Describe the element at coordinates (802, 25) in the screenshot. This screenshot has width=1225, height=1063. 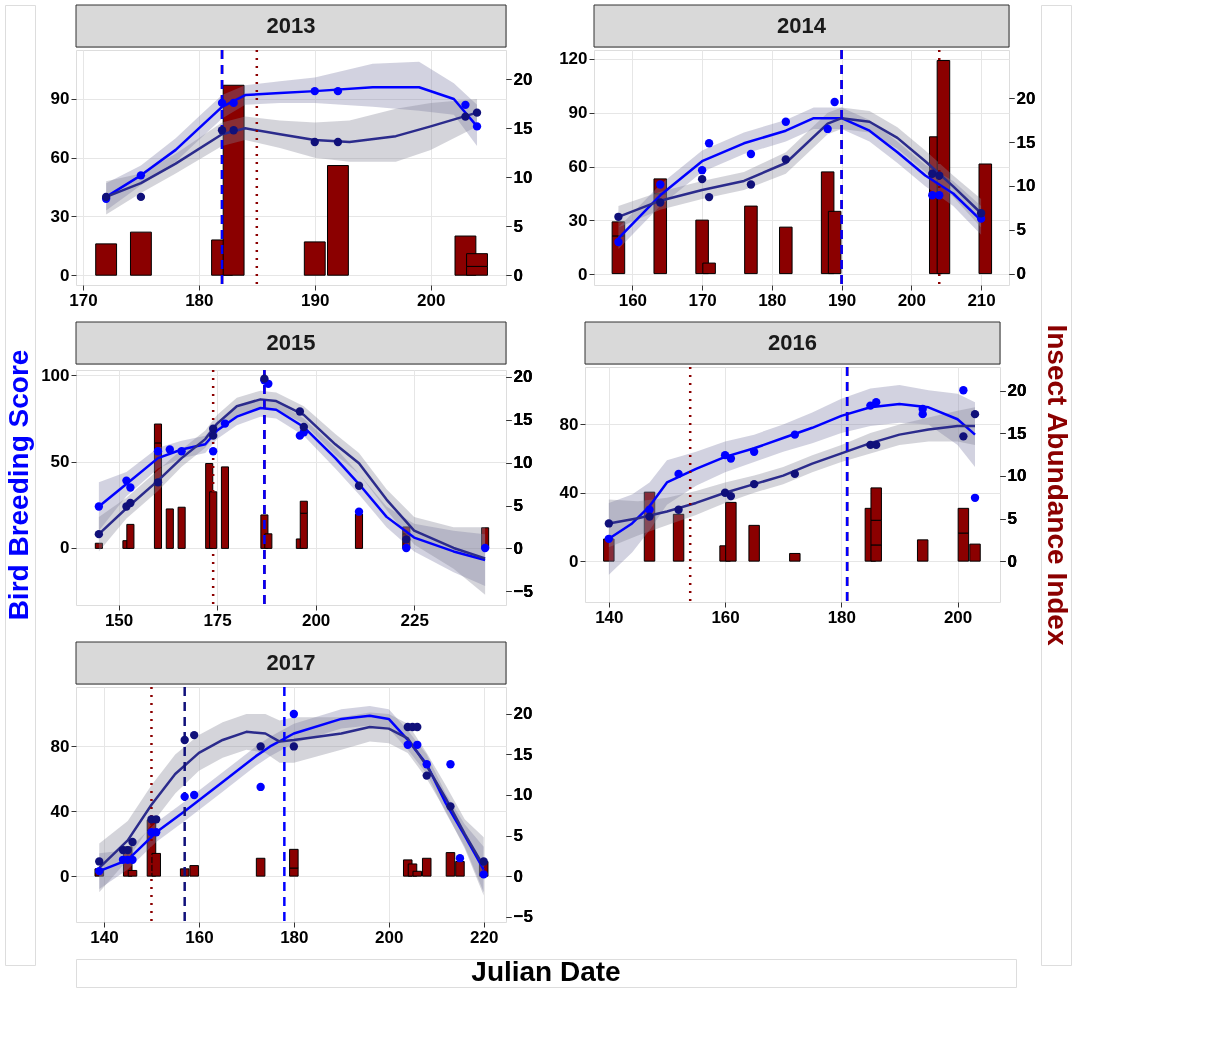
I see `chart-title: 2014` at that location.